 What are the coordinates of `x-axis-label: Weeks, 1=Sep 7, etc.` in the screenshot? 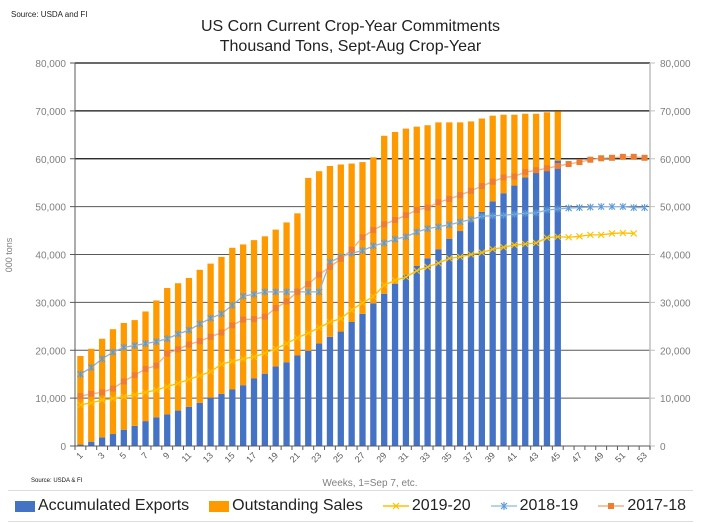 It's located at (370, 483).